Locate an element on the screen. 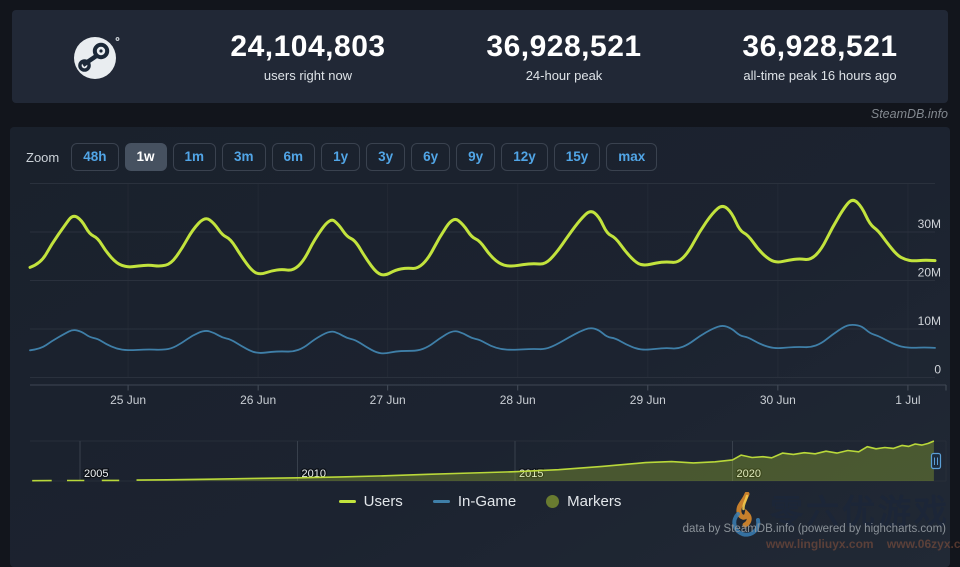  zoom-button-1w: 1w is located at coordinates (145, 157).